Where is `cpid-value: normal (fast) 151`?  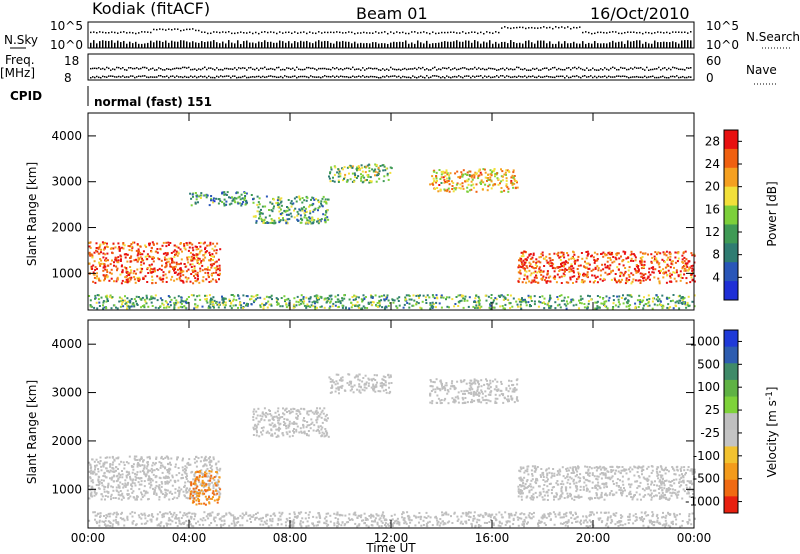 cpid-value: normal (fast) 151 is located at coordinates (153, 102).